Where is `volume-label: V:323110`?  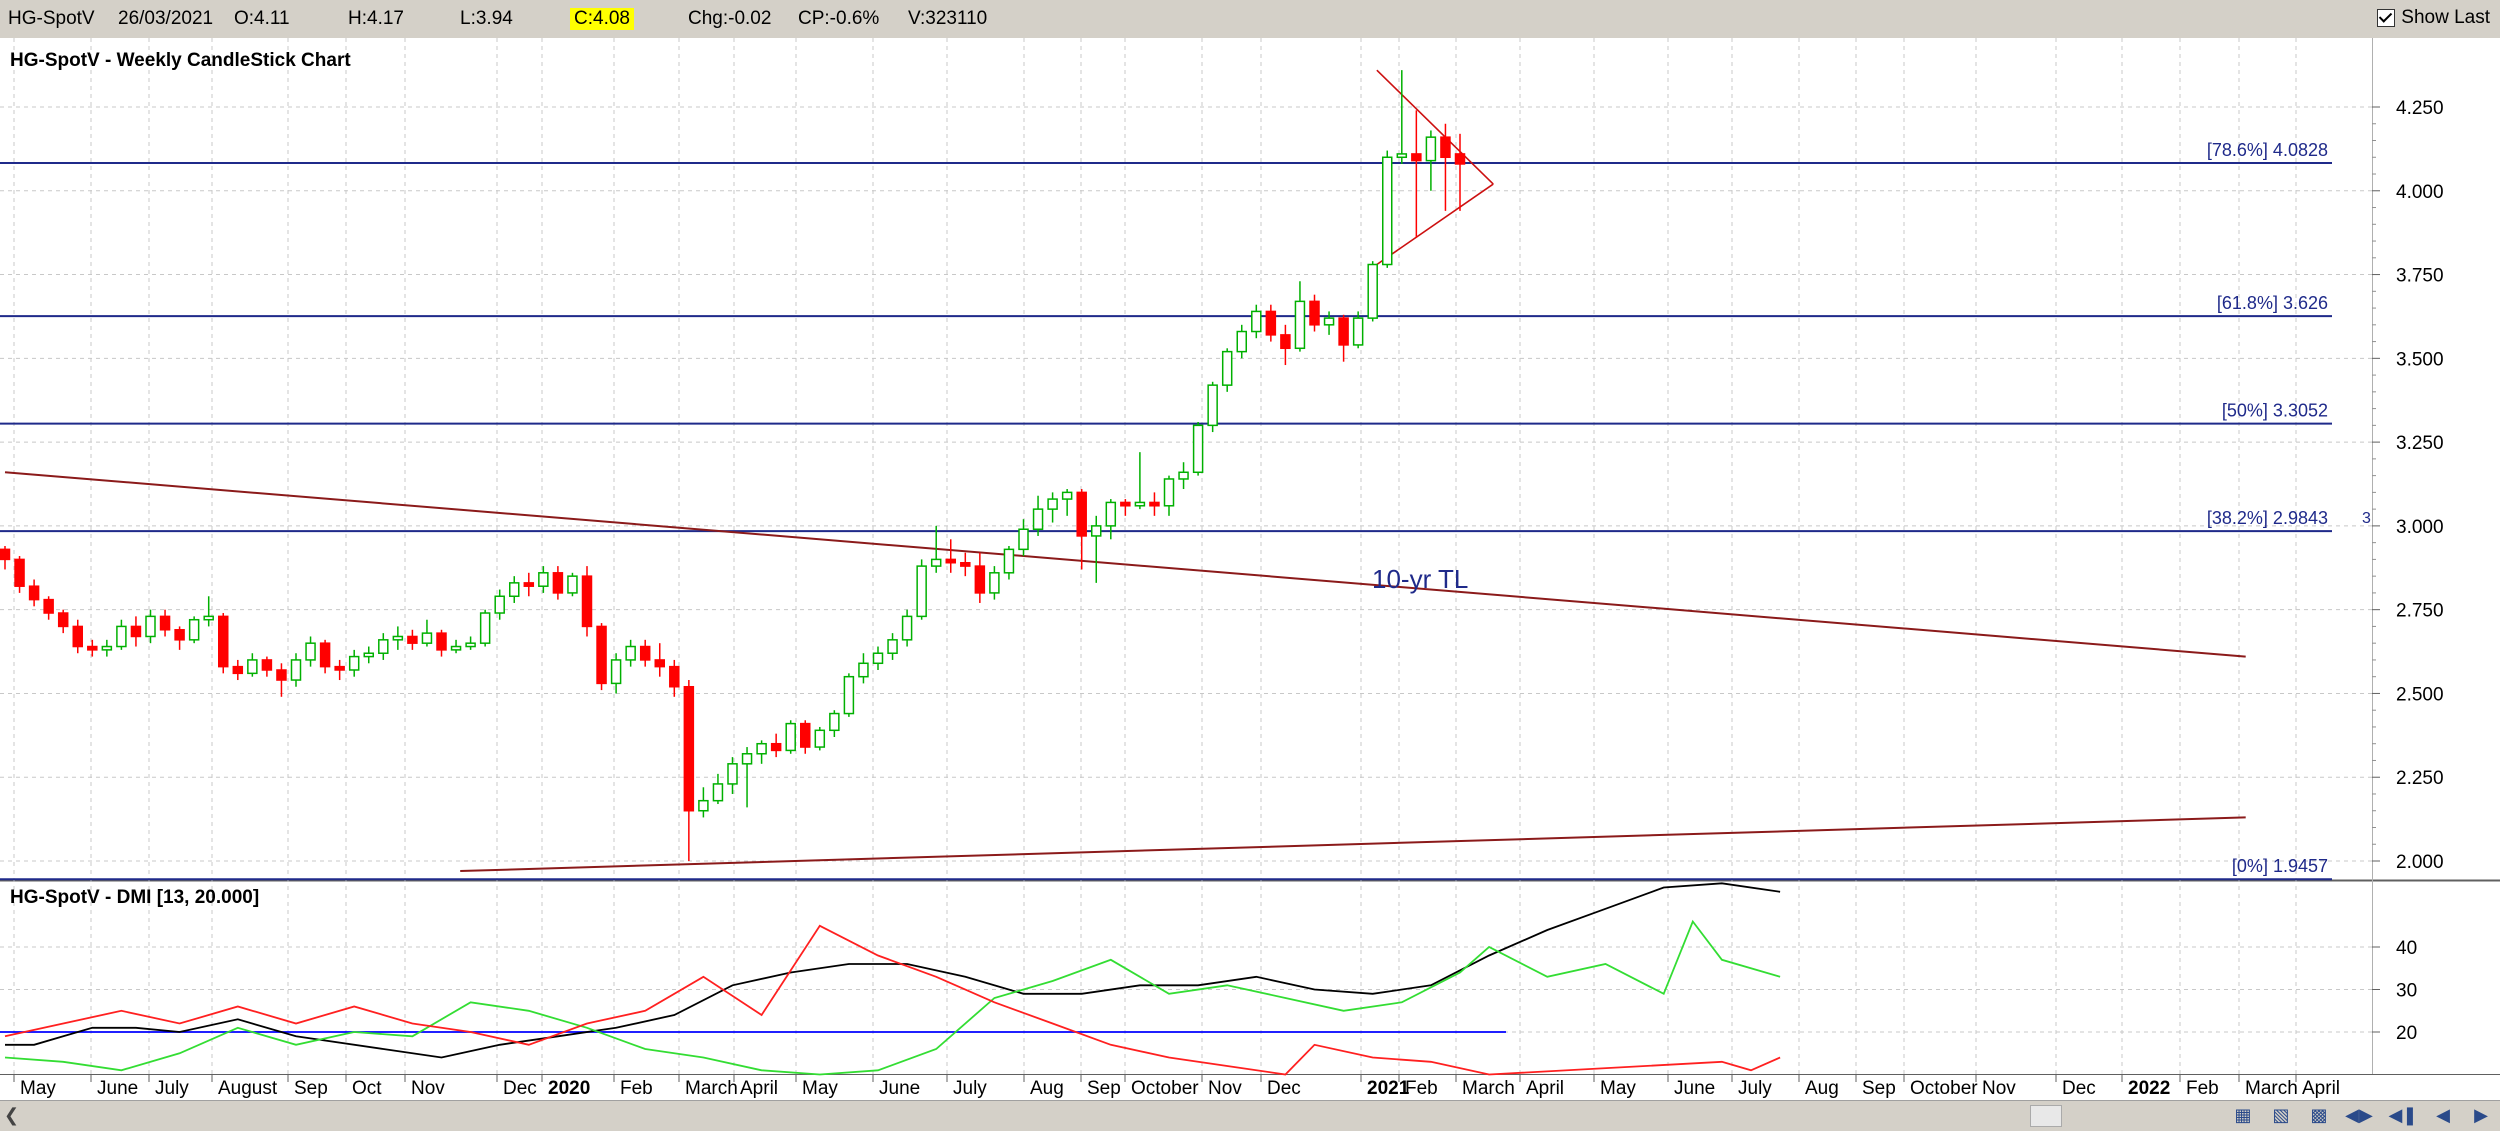 volume-label: V:323110 is located at coordinates (948, 18).